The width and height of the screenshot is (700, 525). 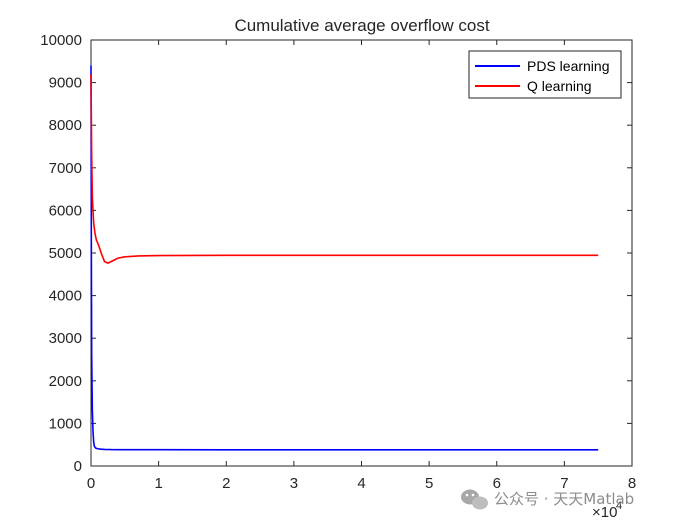 I want to click on y-tick-label: 7000, so click(x=65, y=168).